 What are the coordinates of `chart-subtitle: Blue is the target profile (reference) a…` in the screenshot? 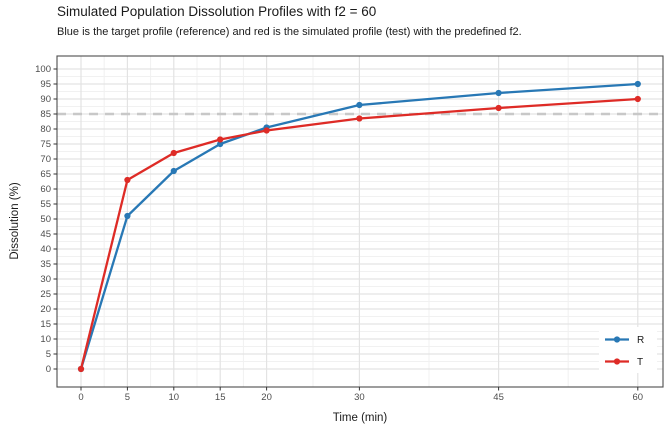 It's located at (289, 32).